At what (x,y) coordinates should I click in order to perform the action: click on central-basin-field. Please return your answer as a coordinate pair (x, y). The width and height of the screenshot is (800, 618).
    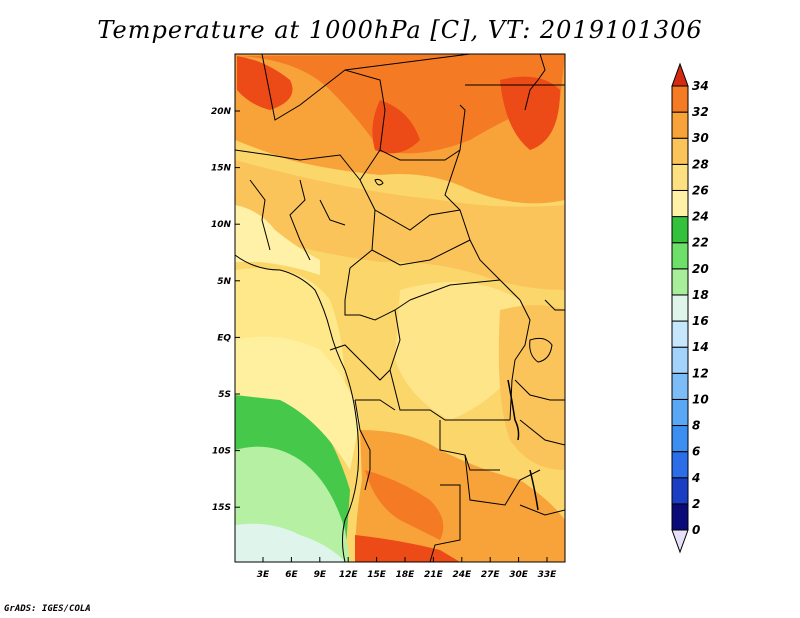
    Looking at the image, I should click on (462, 351).